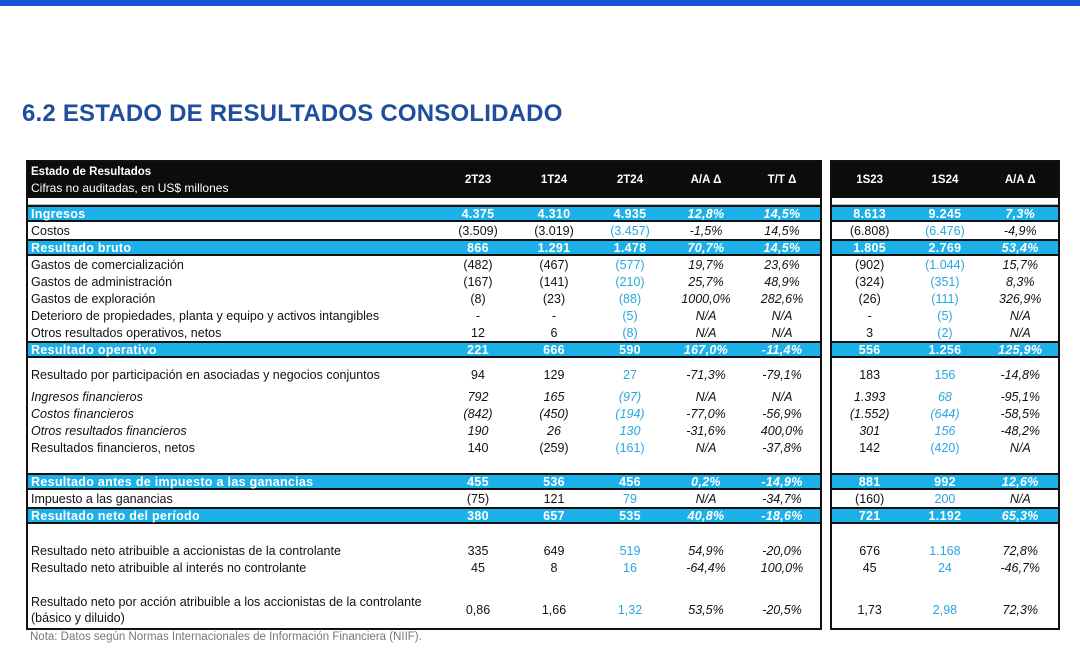  What do you see at coordinates (869, 315) in the screenshot?
I see `cell: -` at bounding box center [869, 315].